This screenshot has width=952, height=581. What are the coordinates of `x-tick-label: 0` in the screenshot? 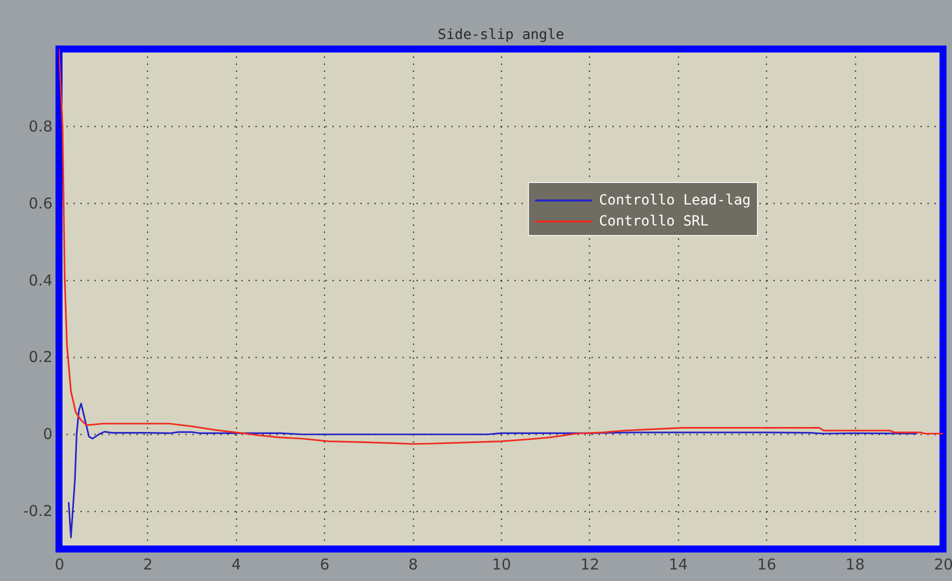 It's located at (59, 565).